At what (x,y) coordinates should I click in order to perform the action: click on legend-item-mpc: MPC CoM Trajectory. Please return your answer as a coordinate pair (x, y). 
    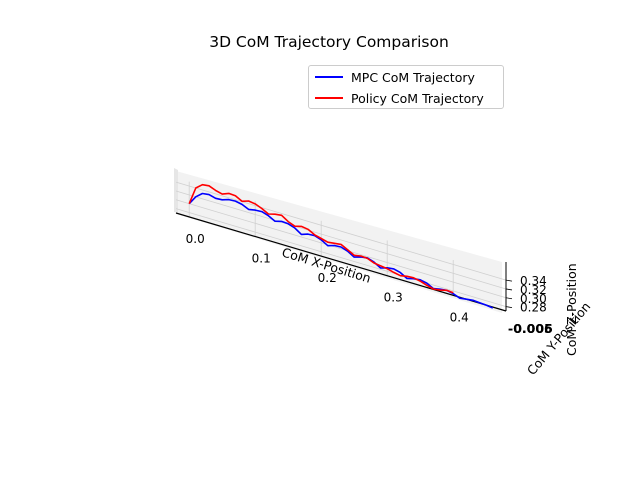
    Looking at the image, I should click on (395, 77).